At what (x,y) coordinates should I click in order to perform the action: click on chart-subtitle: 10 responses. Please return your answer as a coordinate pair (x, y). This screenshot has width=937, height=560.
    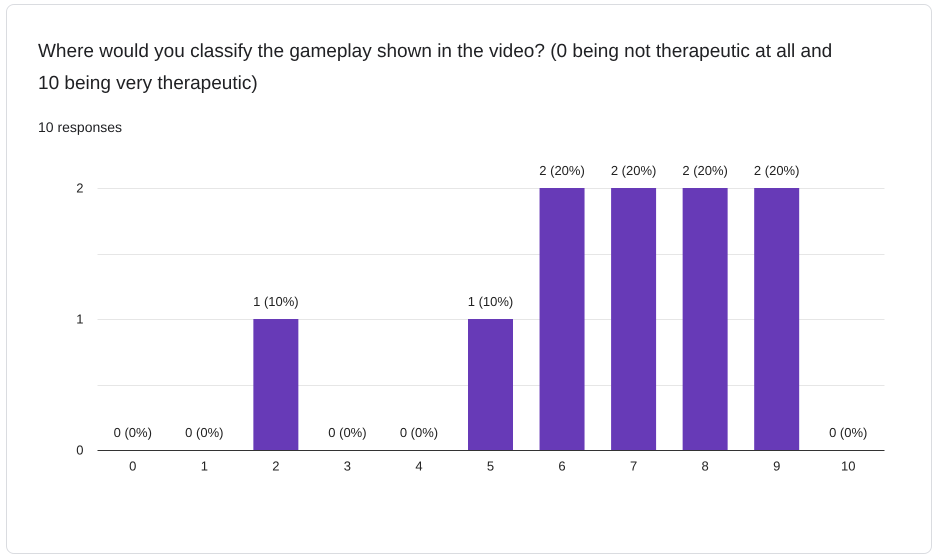
    Looking at the image, I should click on (80, 127).